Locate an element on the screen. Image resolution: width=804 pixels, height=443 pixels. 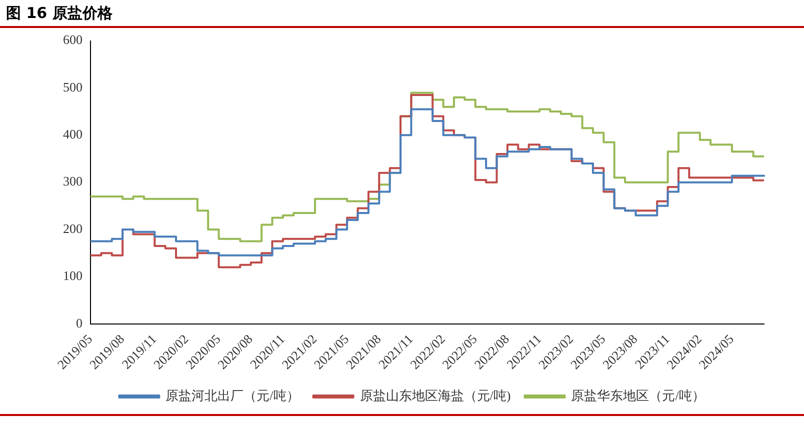
chart-title: 图 16 原盐价格 is located at coordinates (59, 13).